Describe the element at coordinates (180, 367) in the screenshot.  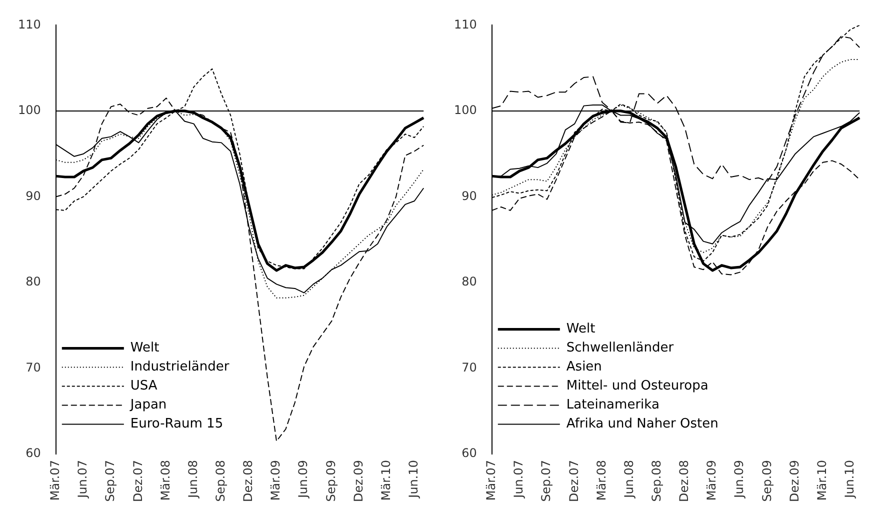
I see `legend-label: Industrieländer` at that location.